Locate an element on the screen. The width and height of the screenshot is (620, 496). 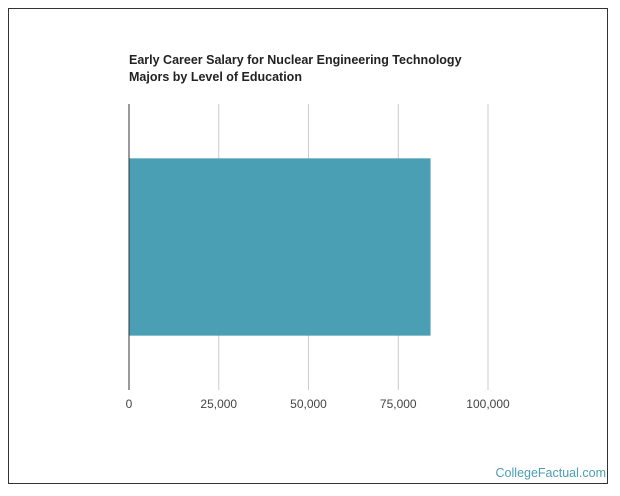
x-tick-label: 25,000 is located at coordinates (218, 404).